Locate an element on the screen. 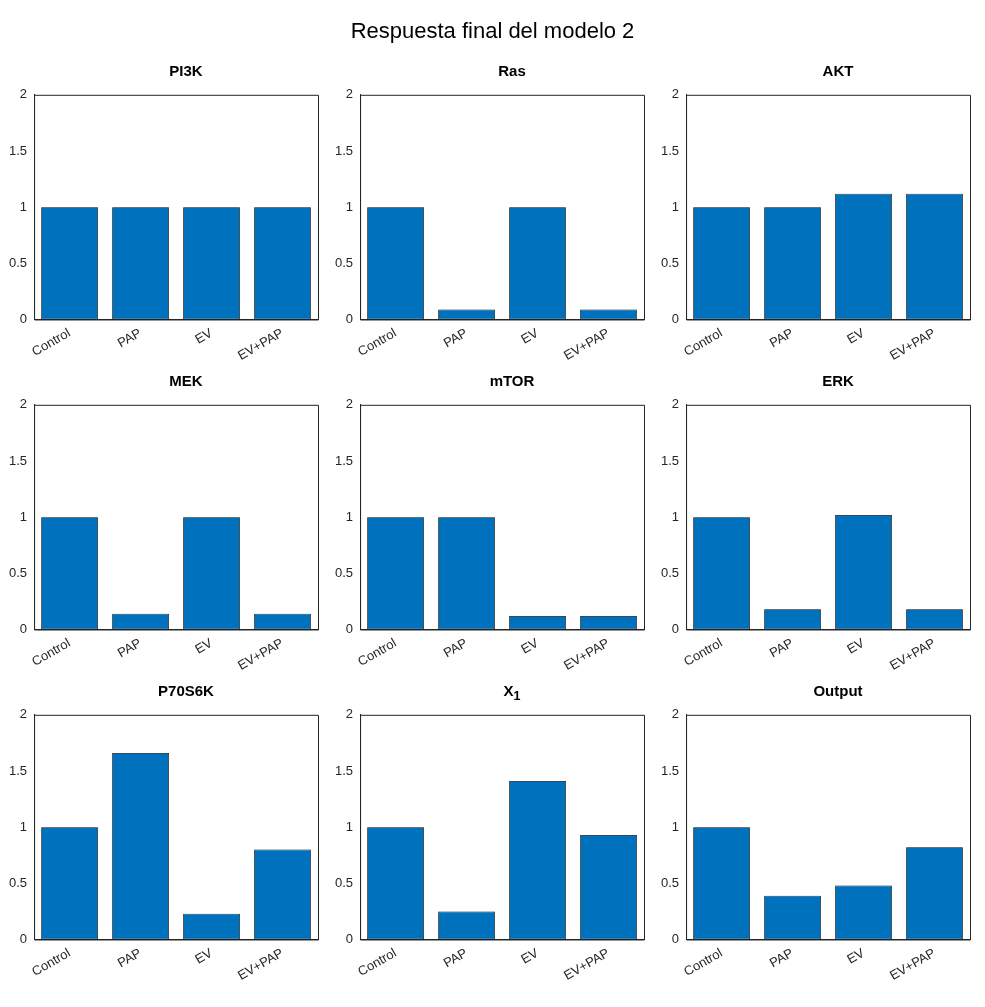 This screenshot has width=985, height=1007. chart-title: Output is located at coordinates (838, 691).